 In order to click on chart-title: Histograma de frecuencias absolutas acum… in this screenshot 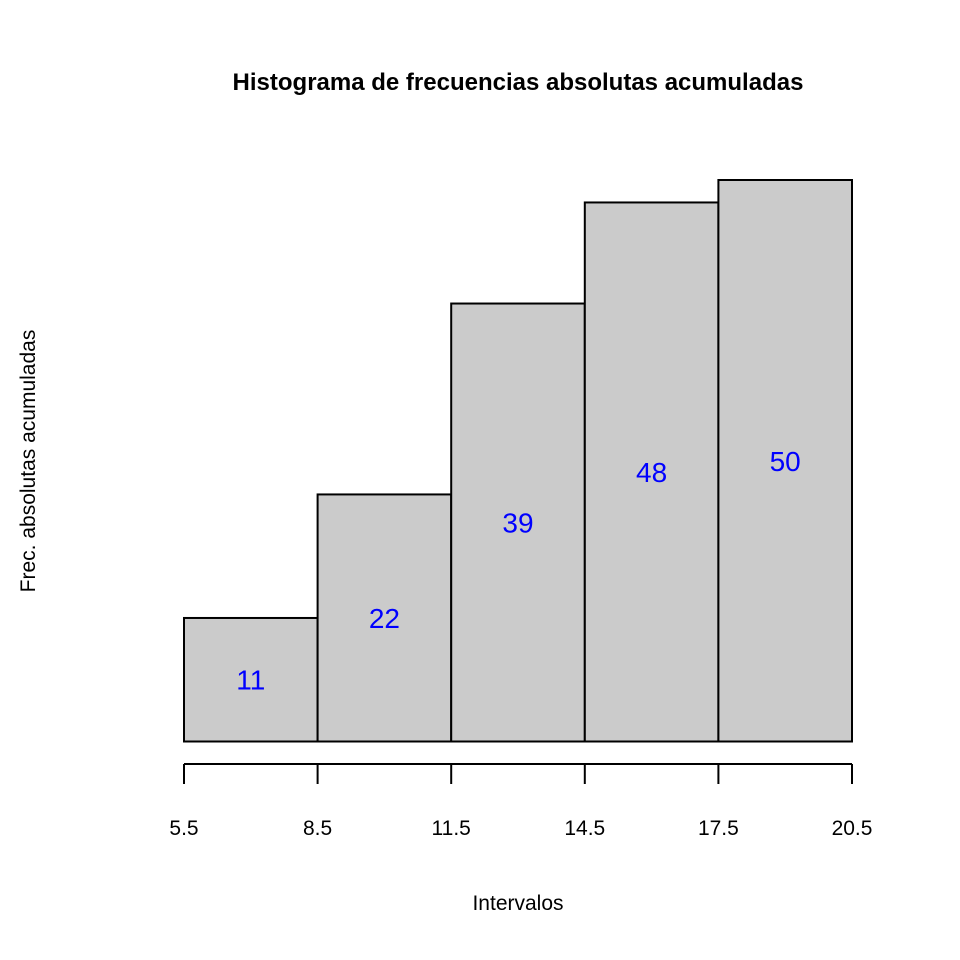, I will do `click(518, 82)`.